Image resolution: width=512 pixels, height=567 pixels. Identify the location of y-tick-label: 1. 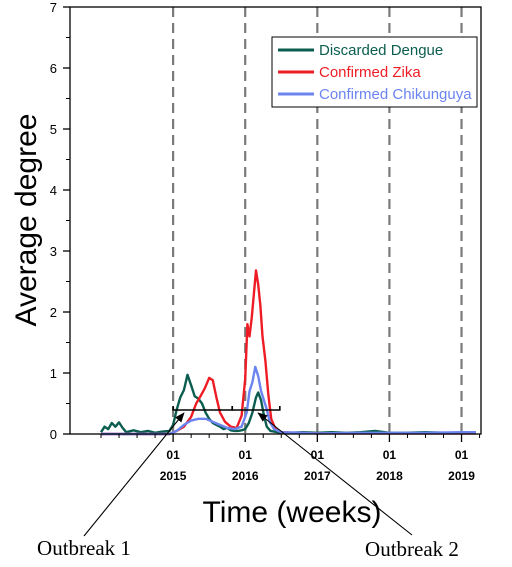
(53, 373).